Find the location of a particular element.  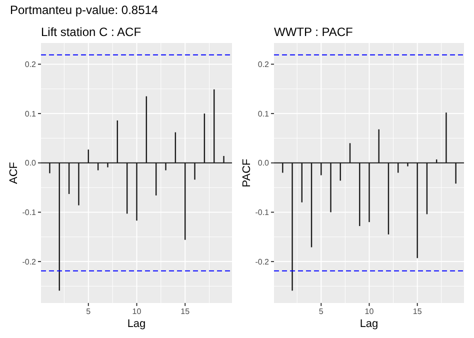

y-axis-title: PACF is located at coordinates (247, 173).